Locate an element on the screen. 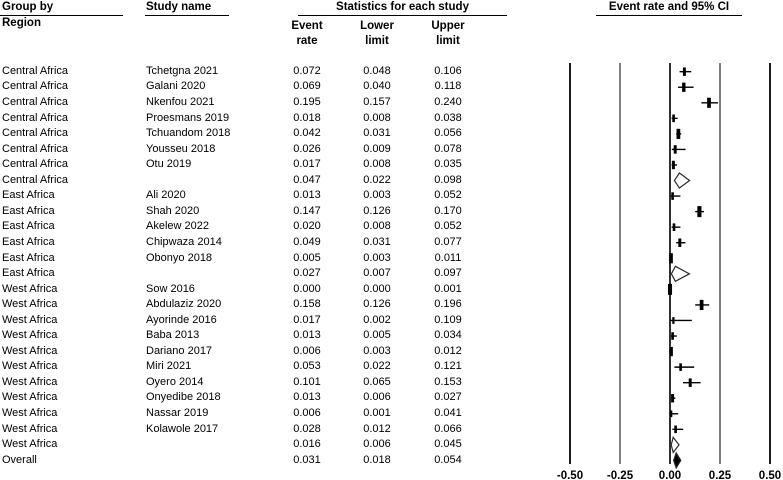  table-row: East Africa Obonyo 2018 0.005 0.003 0.011 is located at coordinates (250, 259).